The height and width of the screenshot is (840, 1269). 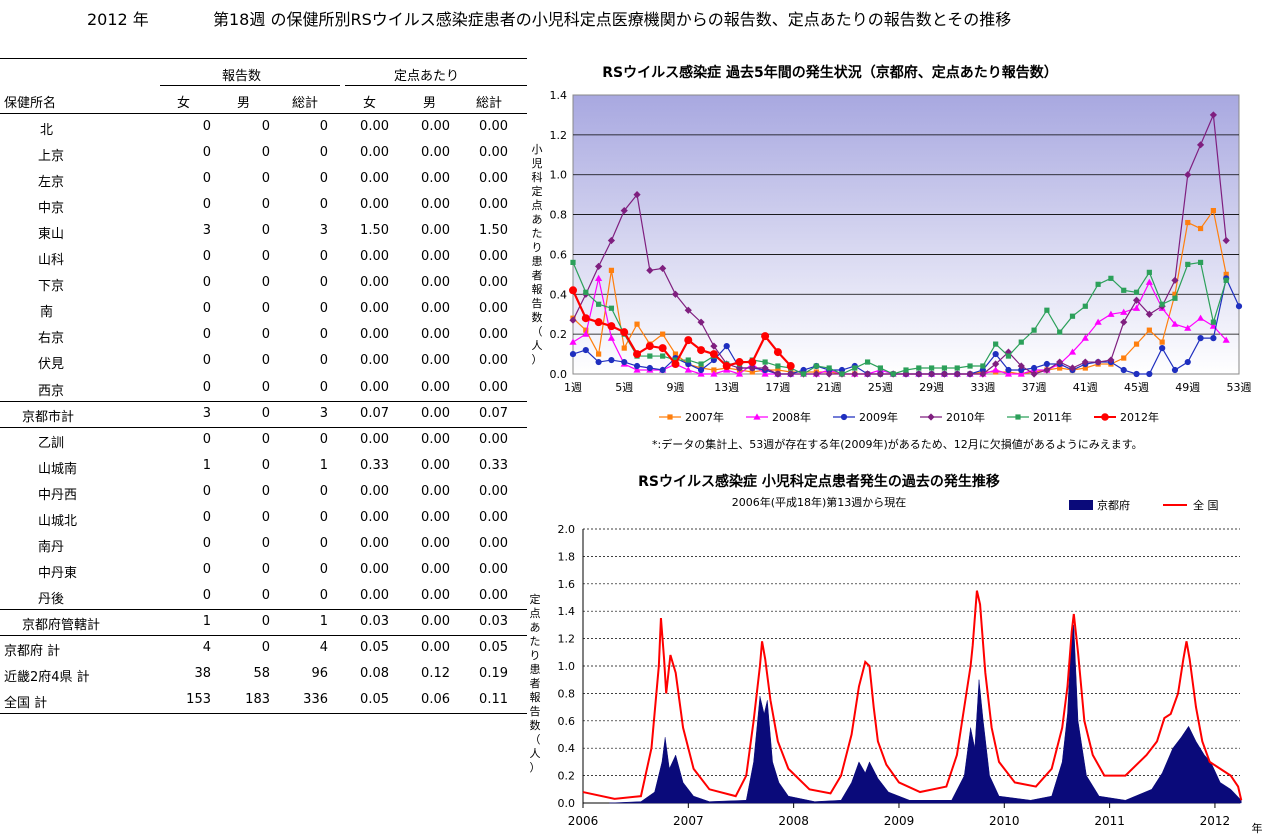 I want to click on cell-female-per: 0.07, so click(x=374, y=413).